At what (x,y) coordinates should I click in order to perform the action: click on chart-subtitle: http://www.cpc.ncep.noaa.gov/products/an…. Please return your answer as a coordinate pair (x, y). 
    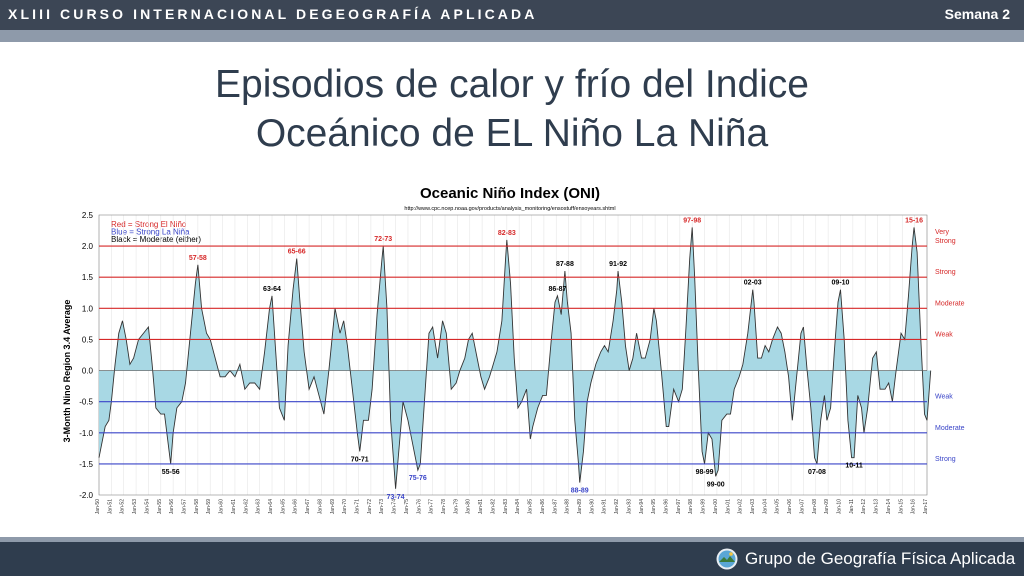
    Looking at the image, I should click on (509, 209).